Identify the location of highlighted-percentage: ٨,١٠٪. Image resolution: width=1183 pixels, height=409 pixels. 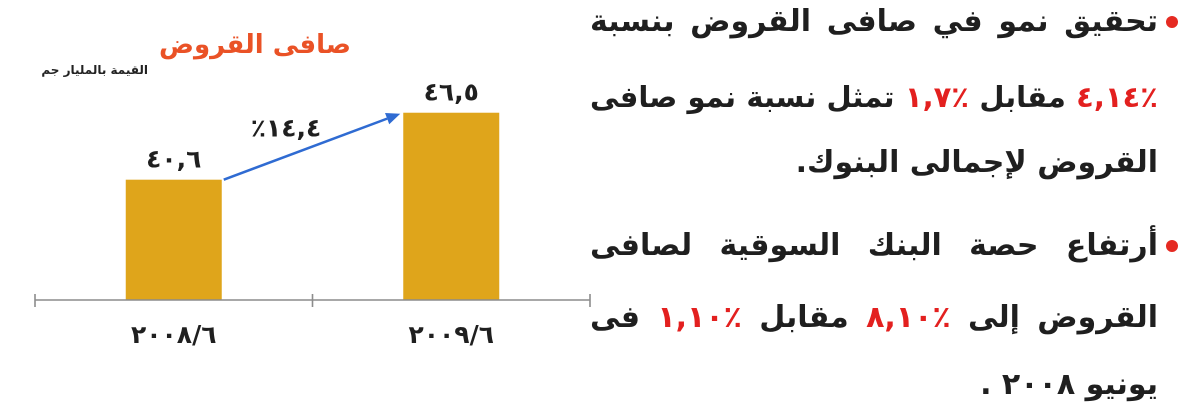
(908, 317).